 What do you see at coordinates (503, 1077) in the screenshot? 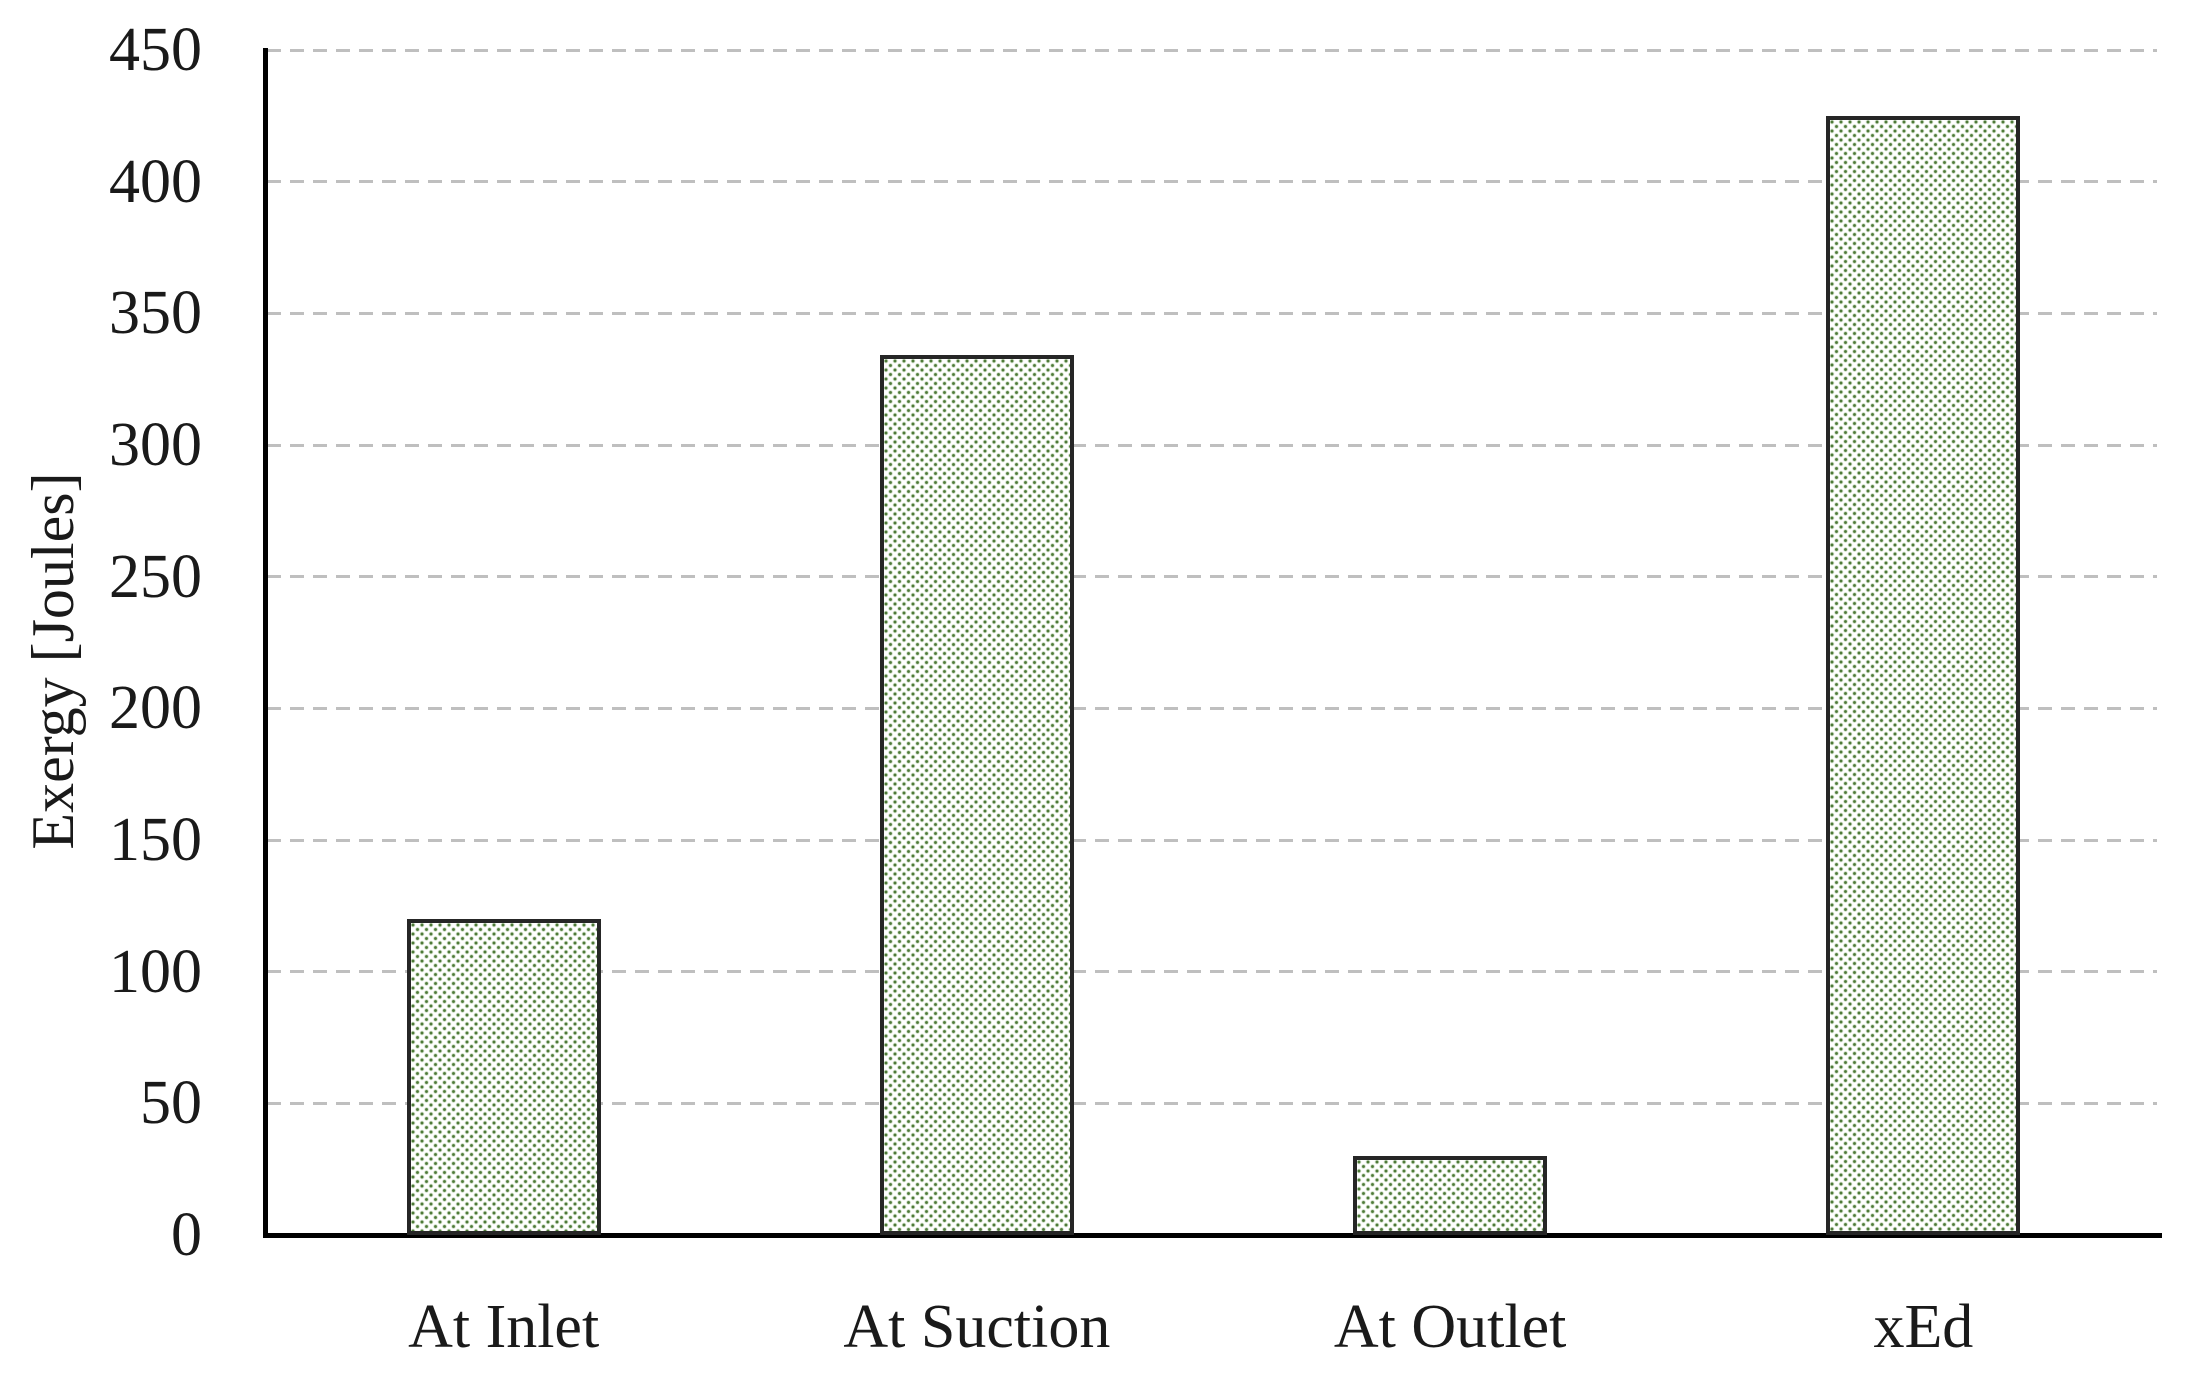
I see `bar-at-inlet` at bounding box center [503, 1077].